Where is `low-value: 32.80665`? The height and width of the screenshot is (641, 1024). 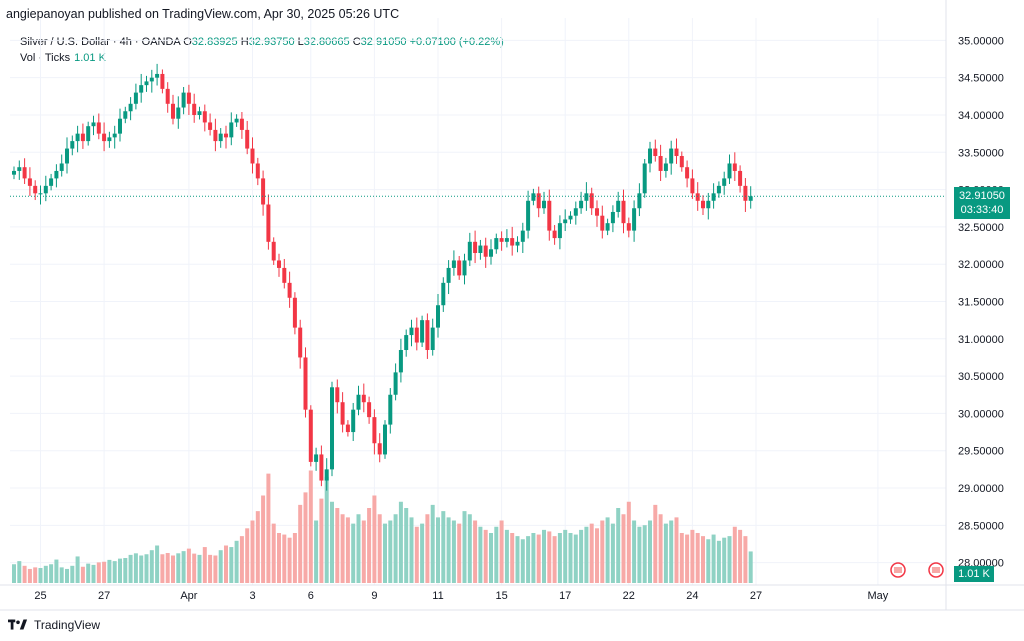 low-value: 32.80665 is located at coordinates (326, 42).